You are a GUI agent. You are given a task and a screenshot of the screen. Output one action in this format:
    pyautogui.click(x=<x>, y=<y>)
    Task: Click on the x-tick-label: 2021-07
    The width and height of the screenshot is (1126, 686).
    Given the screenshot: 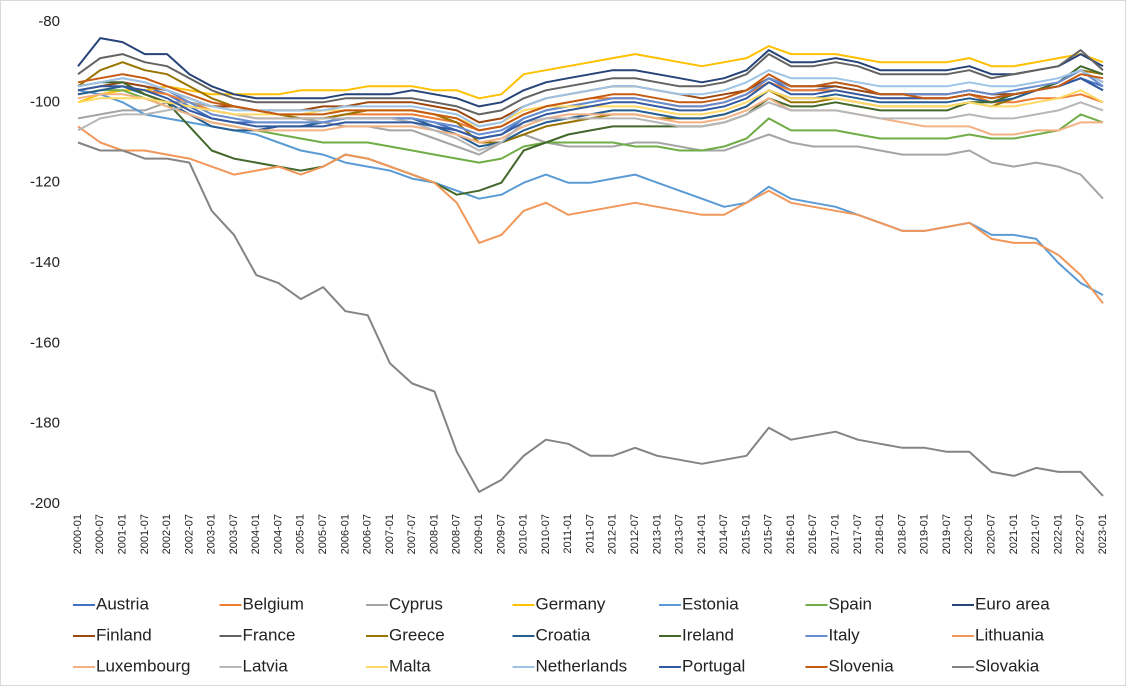 What is the action you would take?
    pyautogui.click(x=1036, y=534)
    